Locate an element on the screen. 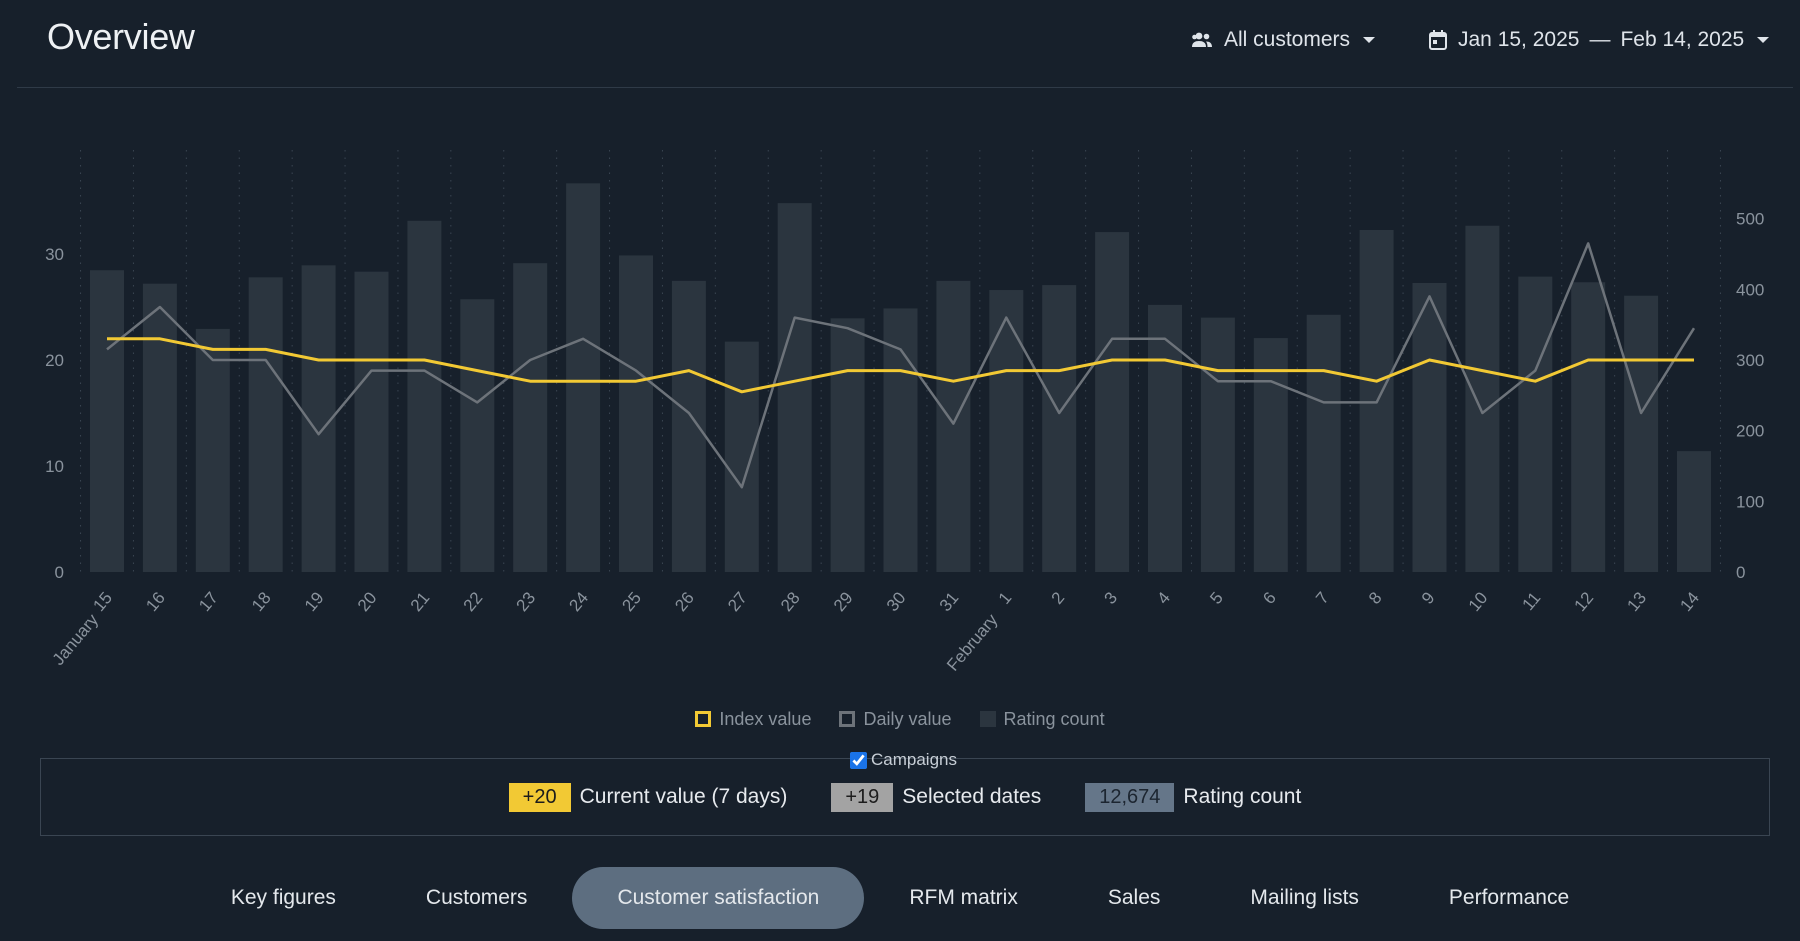 The image size is (1800, 941). legend-rating-count: Rating count is located at coordinates (1042, 719).